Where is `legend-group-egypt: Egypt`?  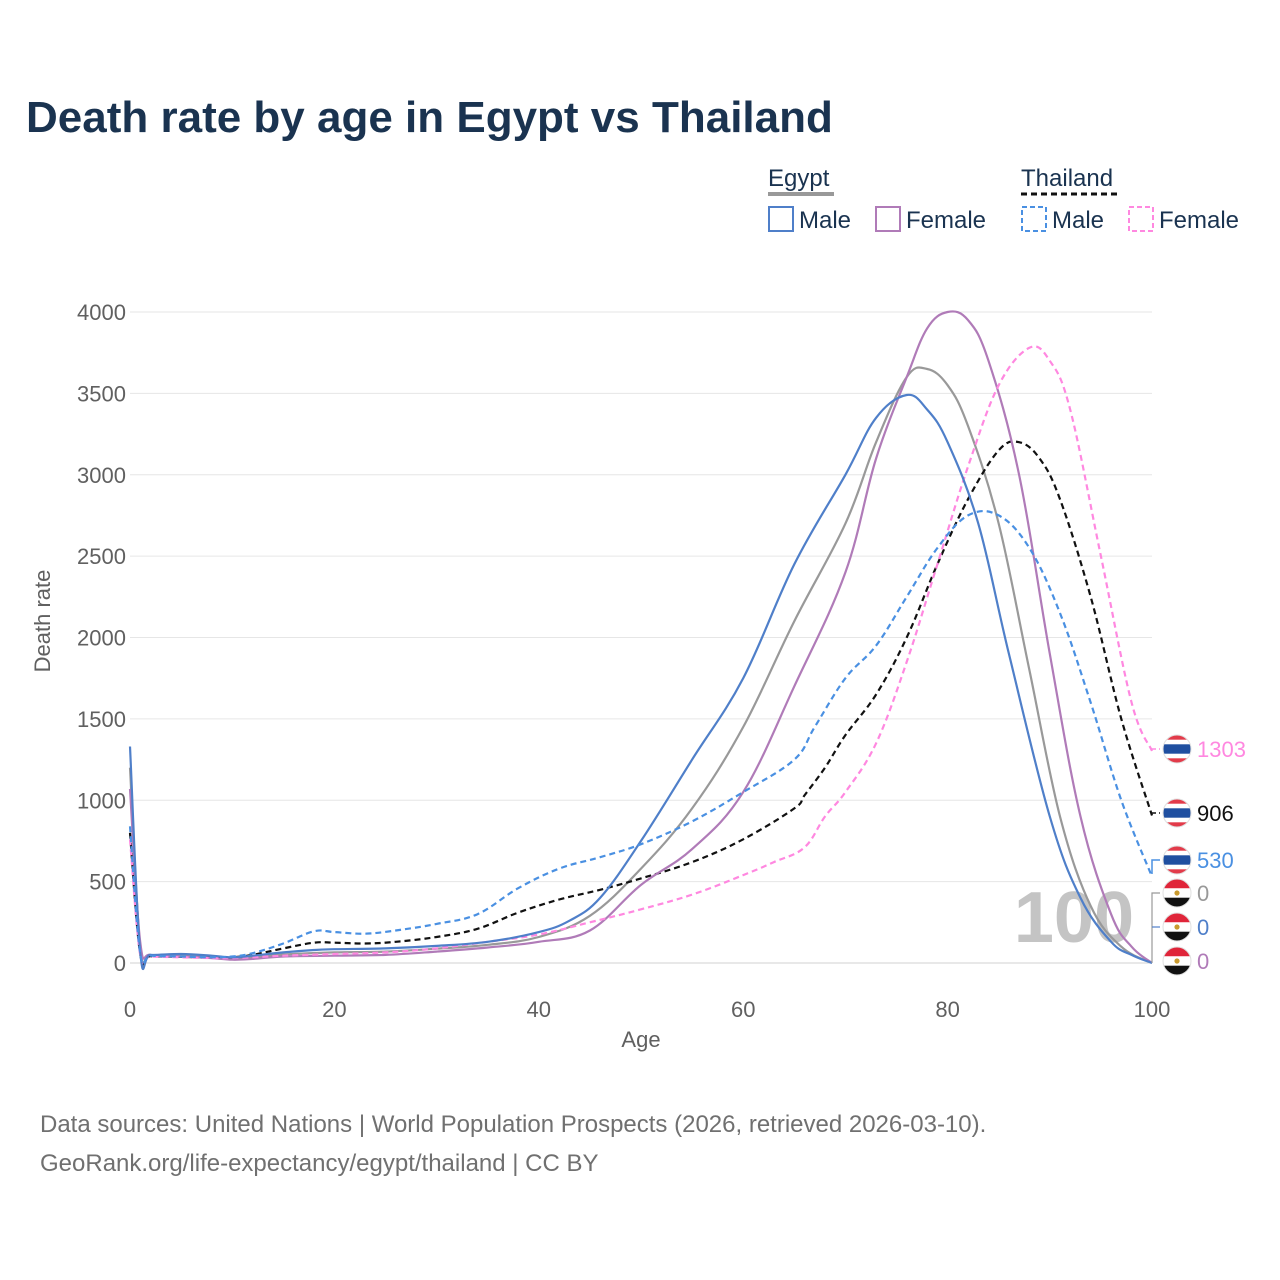
legend-group-egypt: Egypt is located at coordinates (799, 178).